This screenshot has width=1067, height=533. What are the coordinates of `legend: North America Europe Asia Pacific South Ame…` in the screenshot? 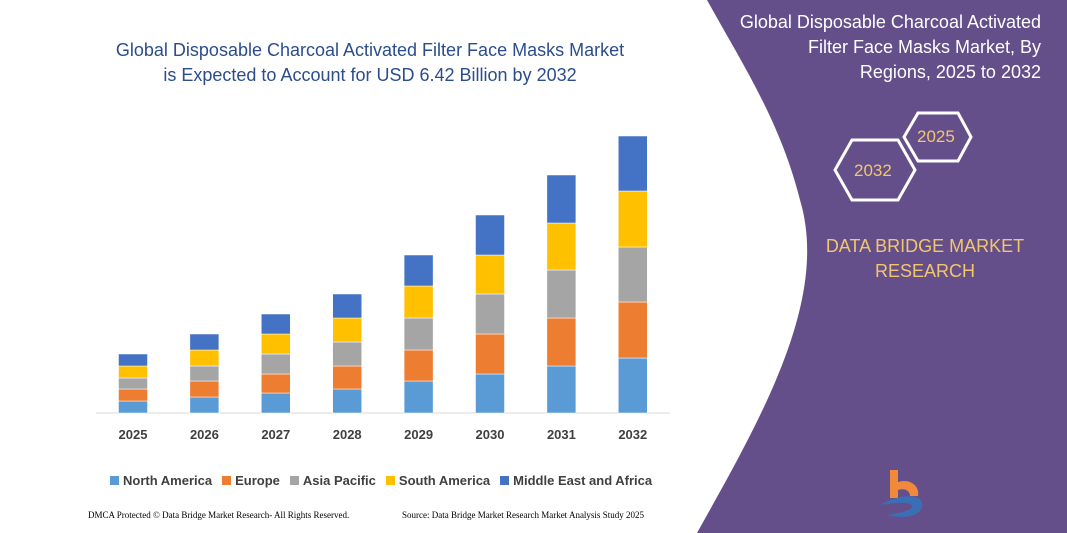 It's located at (381, 480).